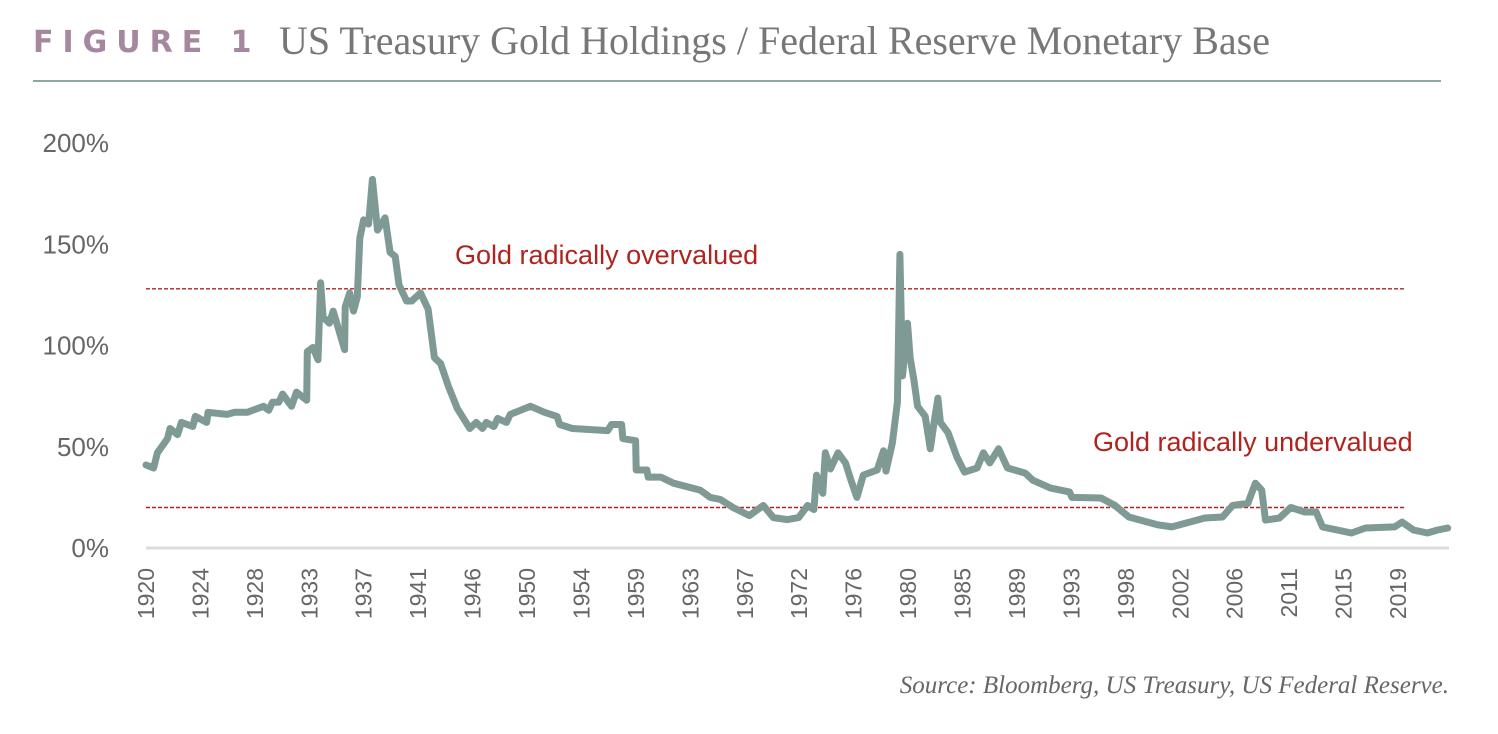 This screenshot has height=734, width=1498. I want to click on x-tick-label: 1946, so click(473, 593).